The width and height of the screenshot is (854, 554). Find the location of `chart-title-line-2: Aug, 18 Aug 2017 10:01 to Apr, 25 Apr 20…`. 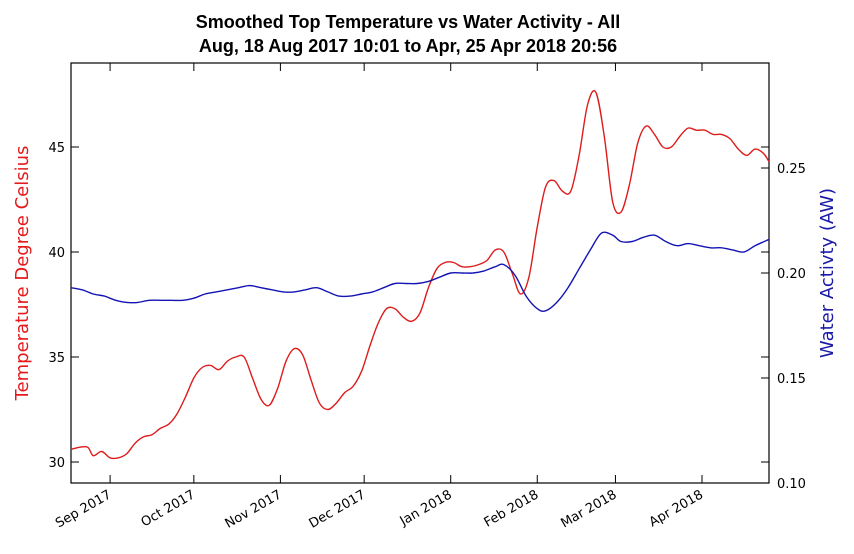

chart-title-line-2: Aug, 18 Aug 2017 10:01 to Apr, 25 Apr 20… is located at coordinates (408, 46).